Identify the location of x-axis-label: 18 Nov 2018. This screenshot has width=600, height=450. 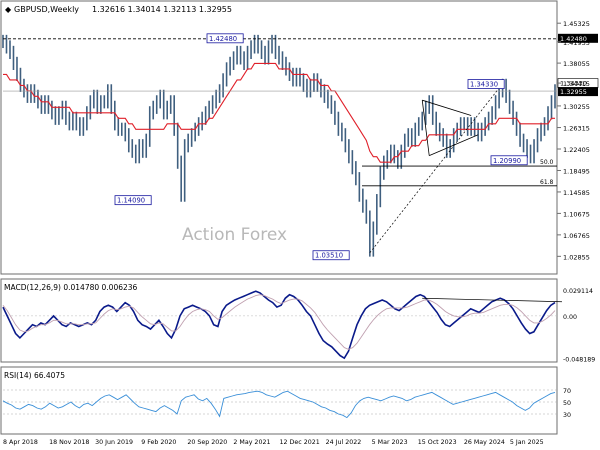
(69, 442).